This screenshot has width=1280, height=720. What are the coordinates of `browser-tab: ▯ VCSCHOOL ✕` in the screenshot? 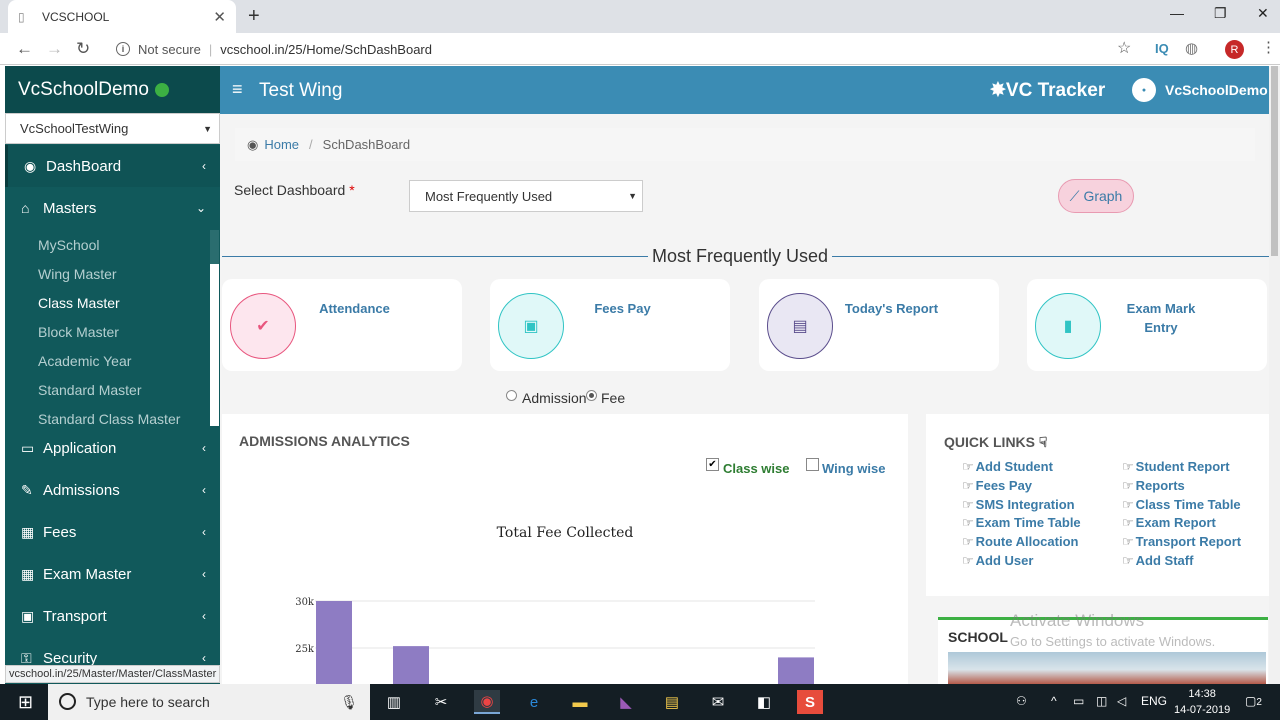 It's located at (122, 16).